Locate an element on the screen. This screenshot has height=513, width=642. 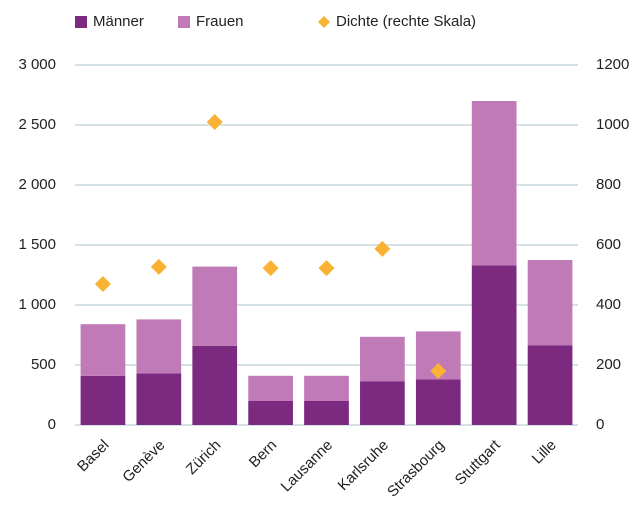
y2-tick-label: 200 is located at coordinates (608, 364).